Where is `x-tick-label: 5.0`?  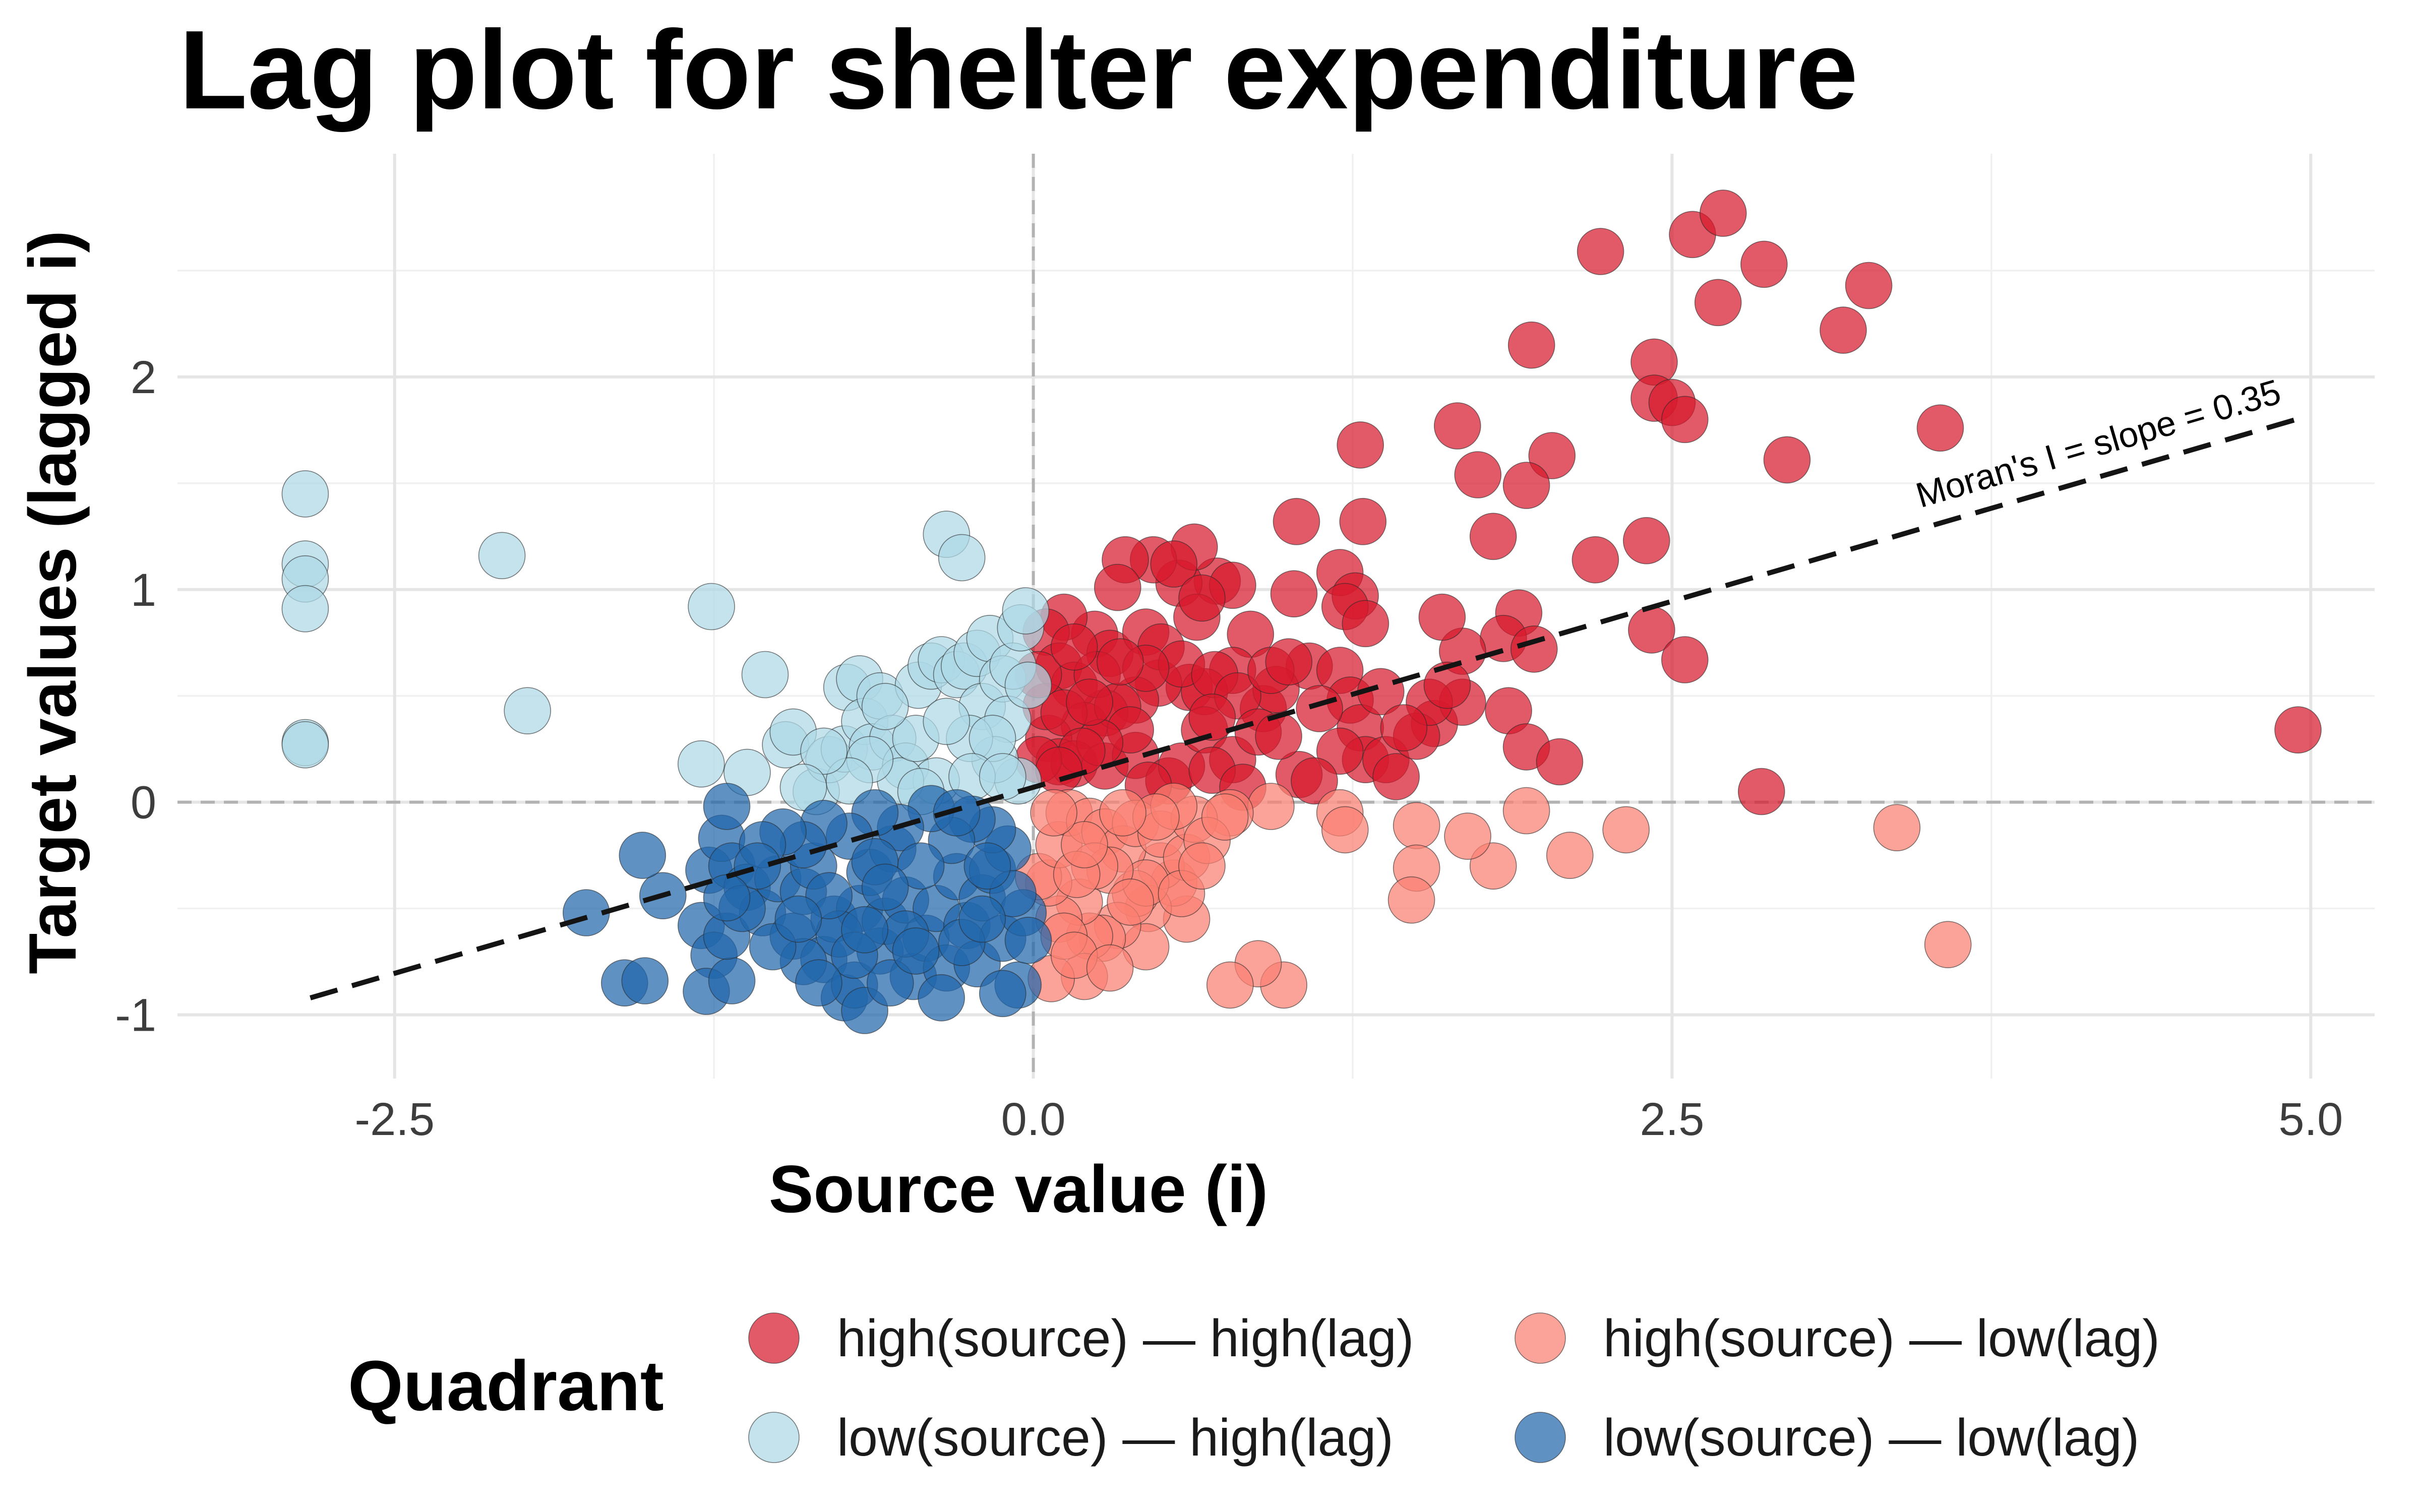 x-tick-label: 5.0 is located at coordinates (2310, 1120).